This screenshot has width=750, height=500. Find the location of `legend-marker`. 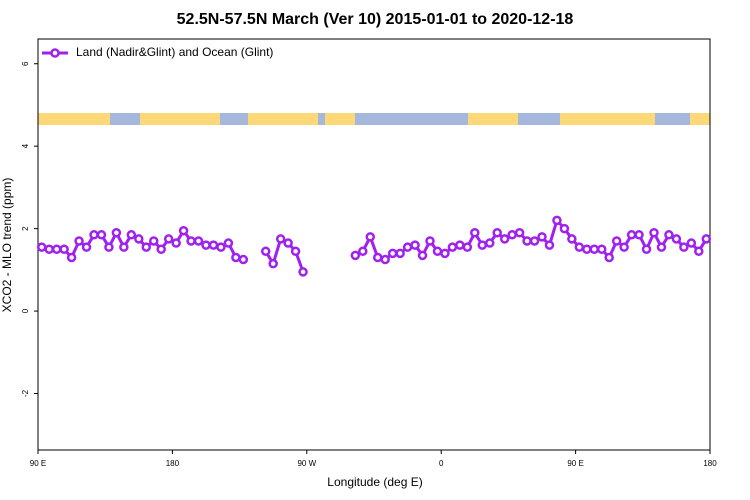

legend-marker is located at coordinates (55, 53).